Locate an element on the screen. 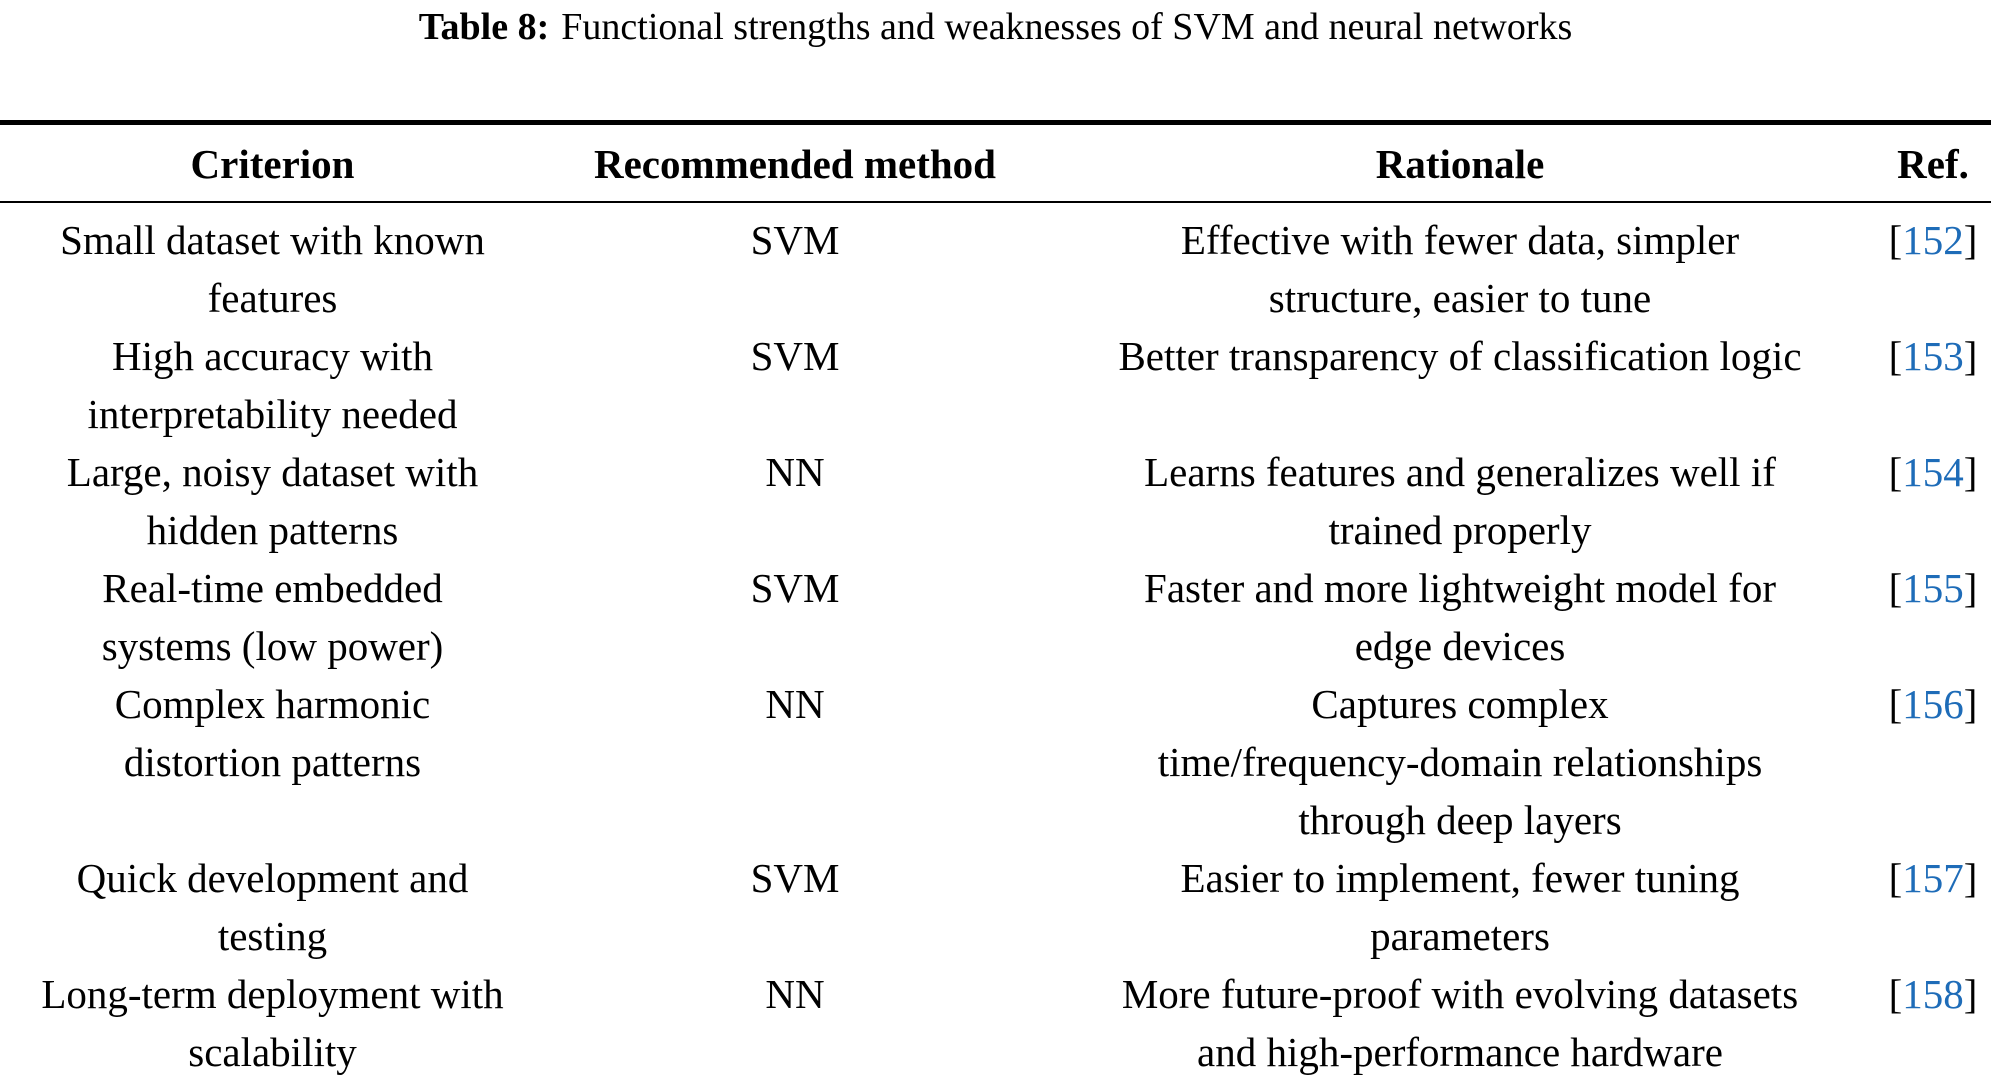 The height and width of the screenshot is (1086, 1991). ref-cell: [154] is located at coordinates (1933, 501).